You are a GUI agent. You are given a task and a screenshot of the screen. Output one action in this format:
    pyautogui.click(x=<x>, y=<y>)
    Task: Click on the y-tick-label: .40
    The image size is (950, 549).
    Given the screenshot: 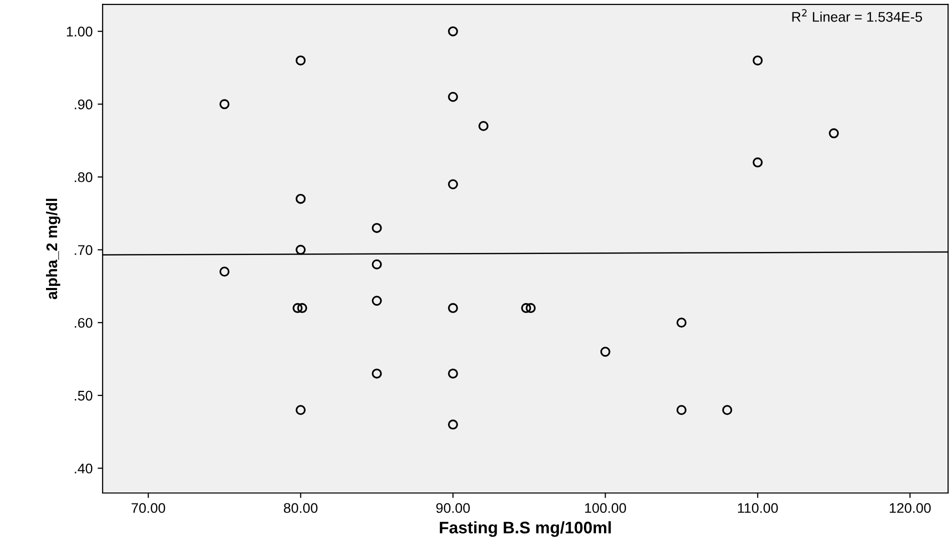 What is the action you would take?
    pyautogui.click(x=83, y=469)
    